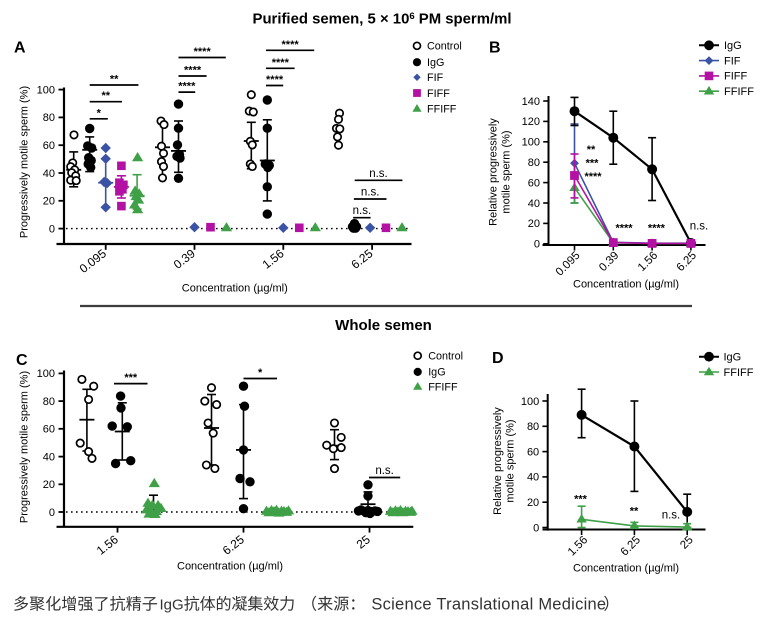 Image resolution: width=772 pixels, height=633 pixels. I want to click on svg-text: Whole semen, so click(383, 325).